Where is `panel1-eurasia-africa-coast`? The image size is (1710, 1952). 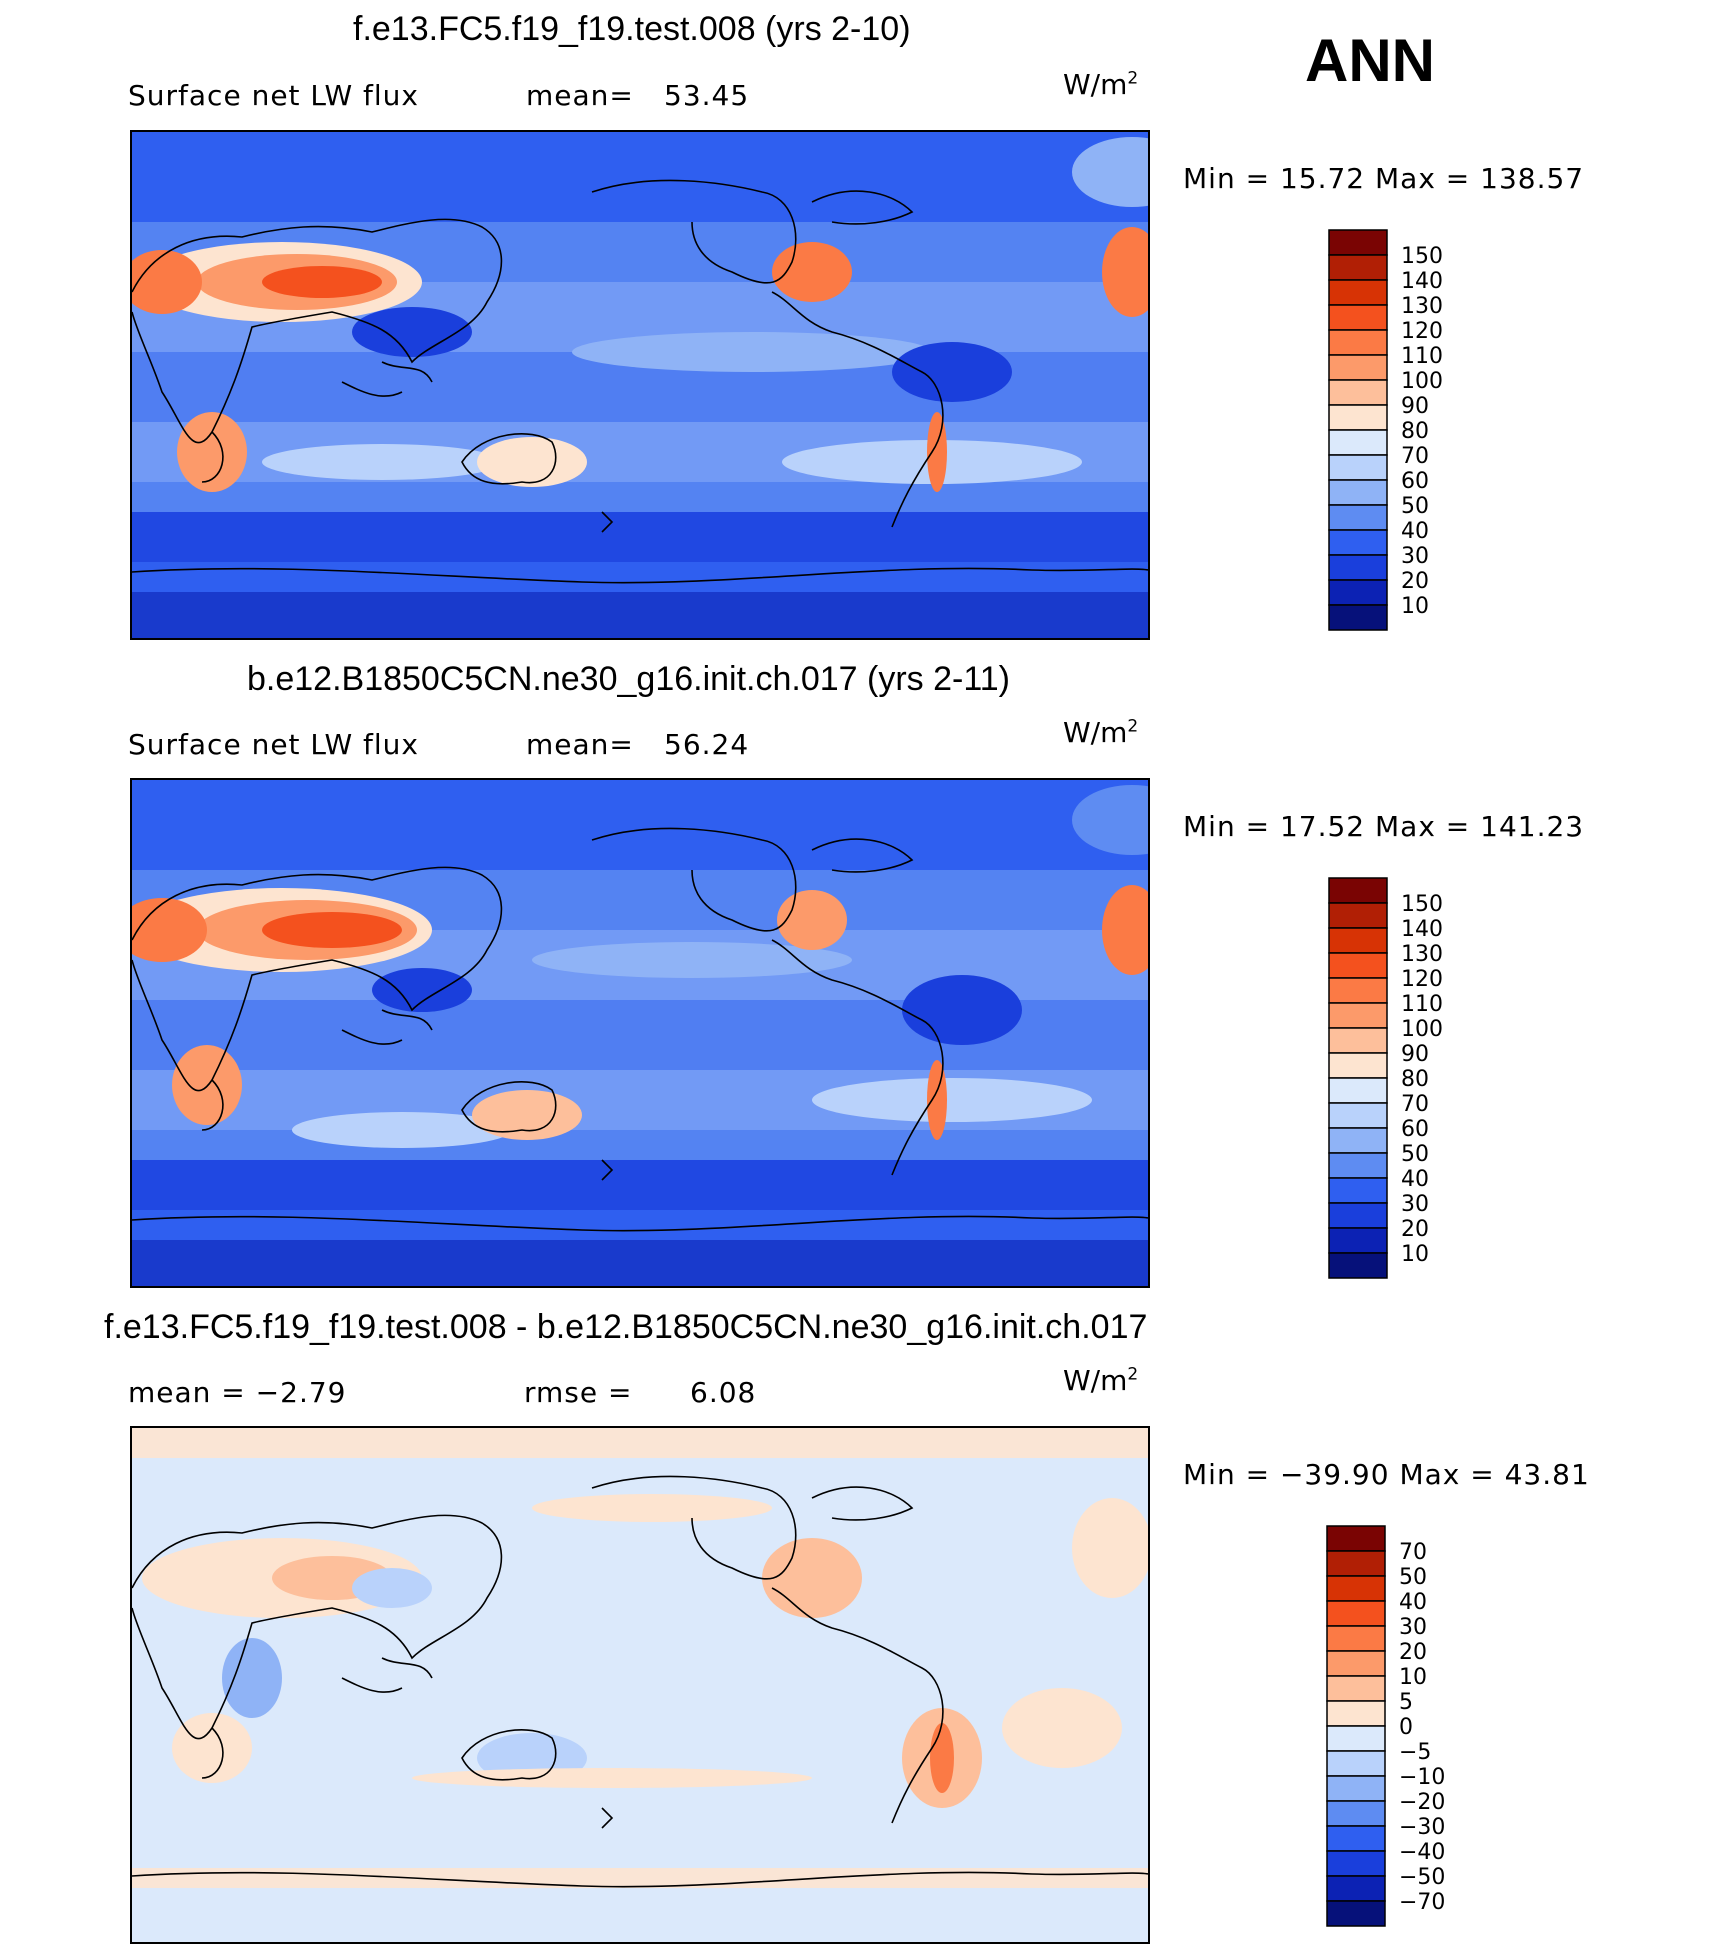
panel1-eurasia-africa-coast is located at coordinates (317, 331).